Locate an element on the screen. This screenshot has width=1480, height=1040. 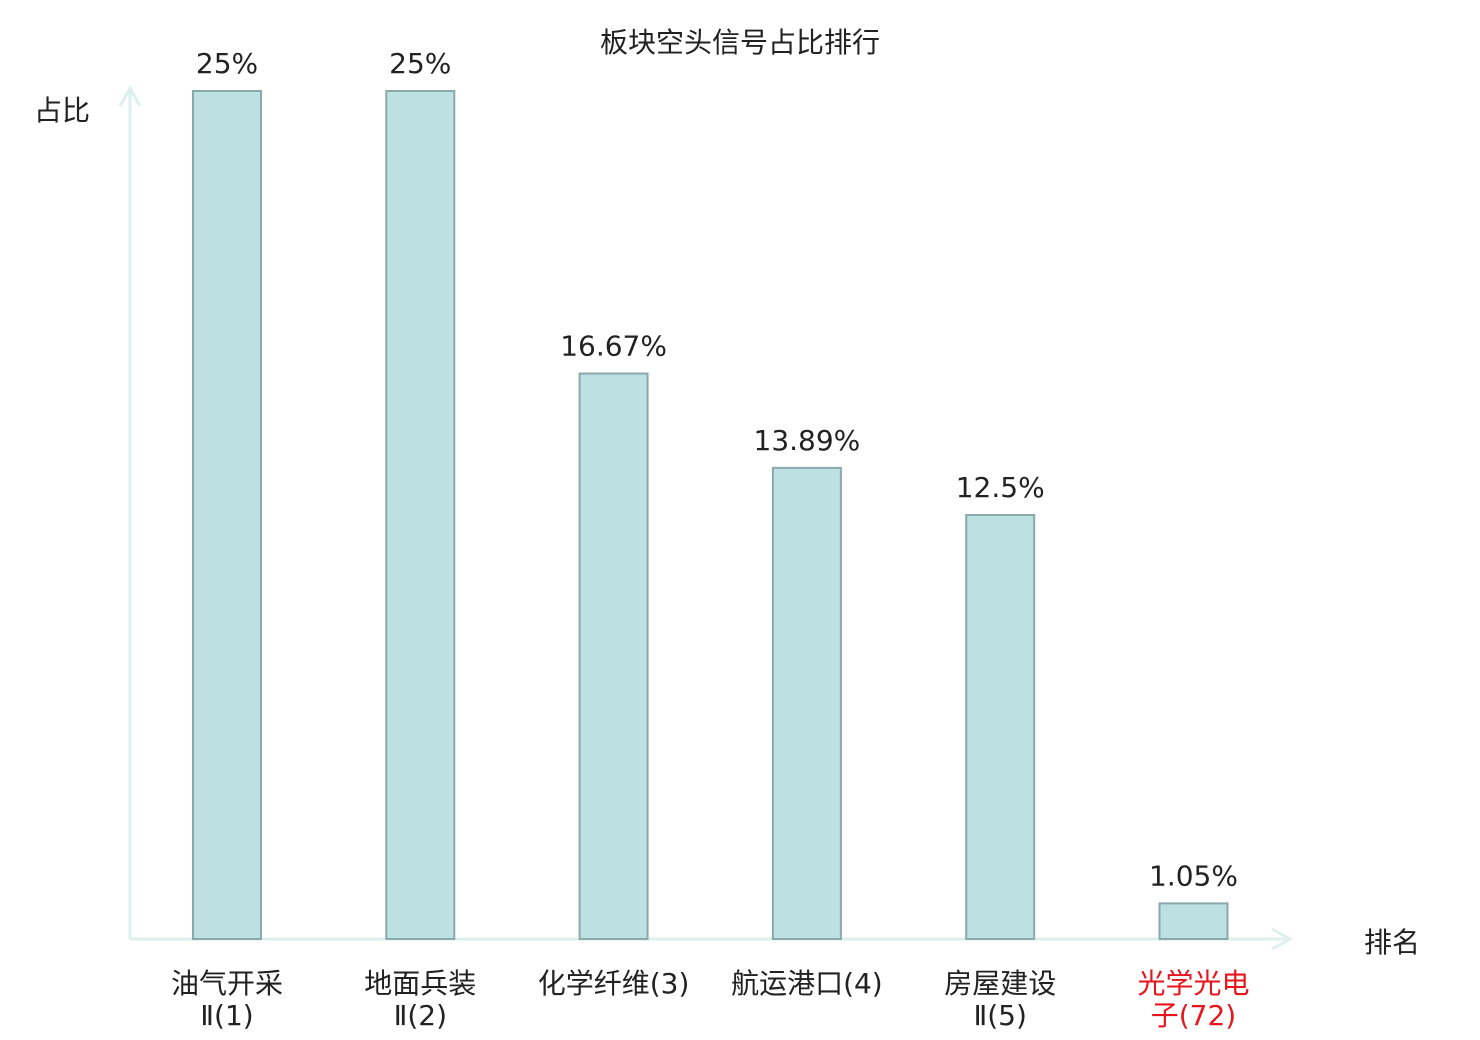
x-tick-label: 房屋建设 is located at coordinates (1000, 983).